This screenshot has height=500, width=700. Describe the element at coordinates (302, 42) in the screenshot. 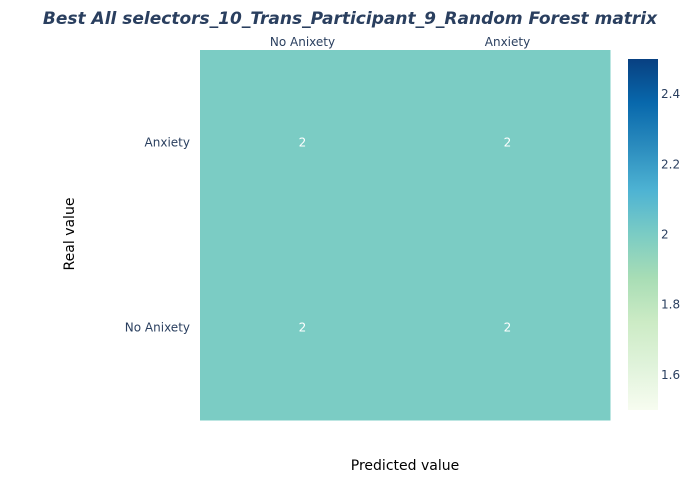

I see `x-tick-label: No Anixety` at that location.